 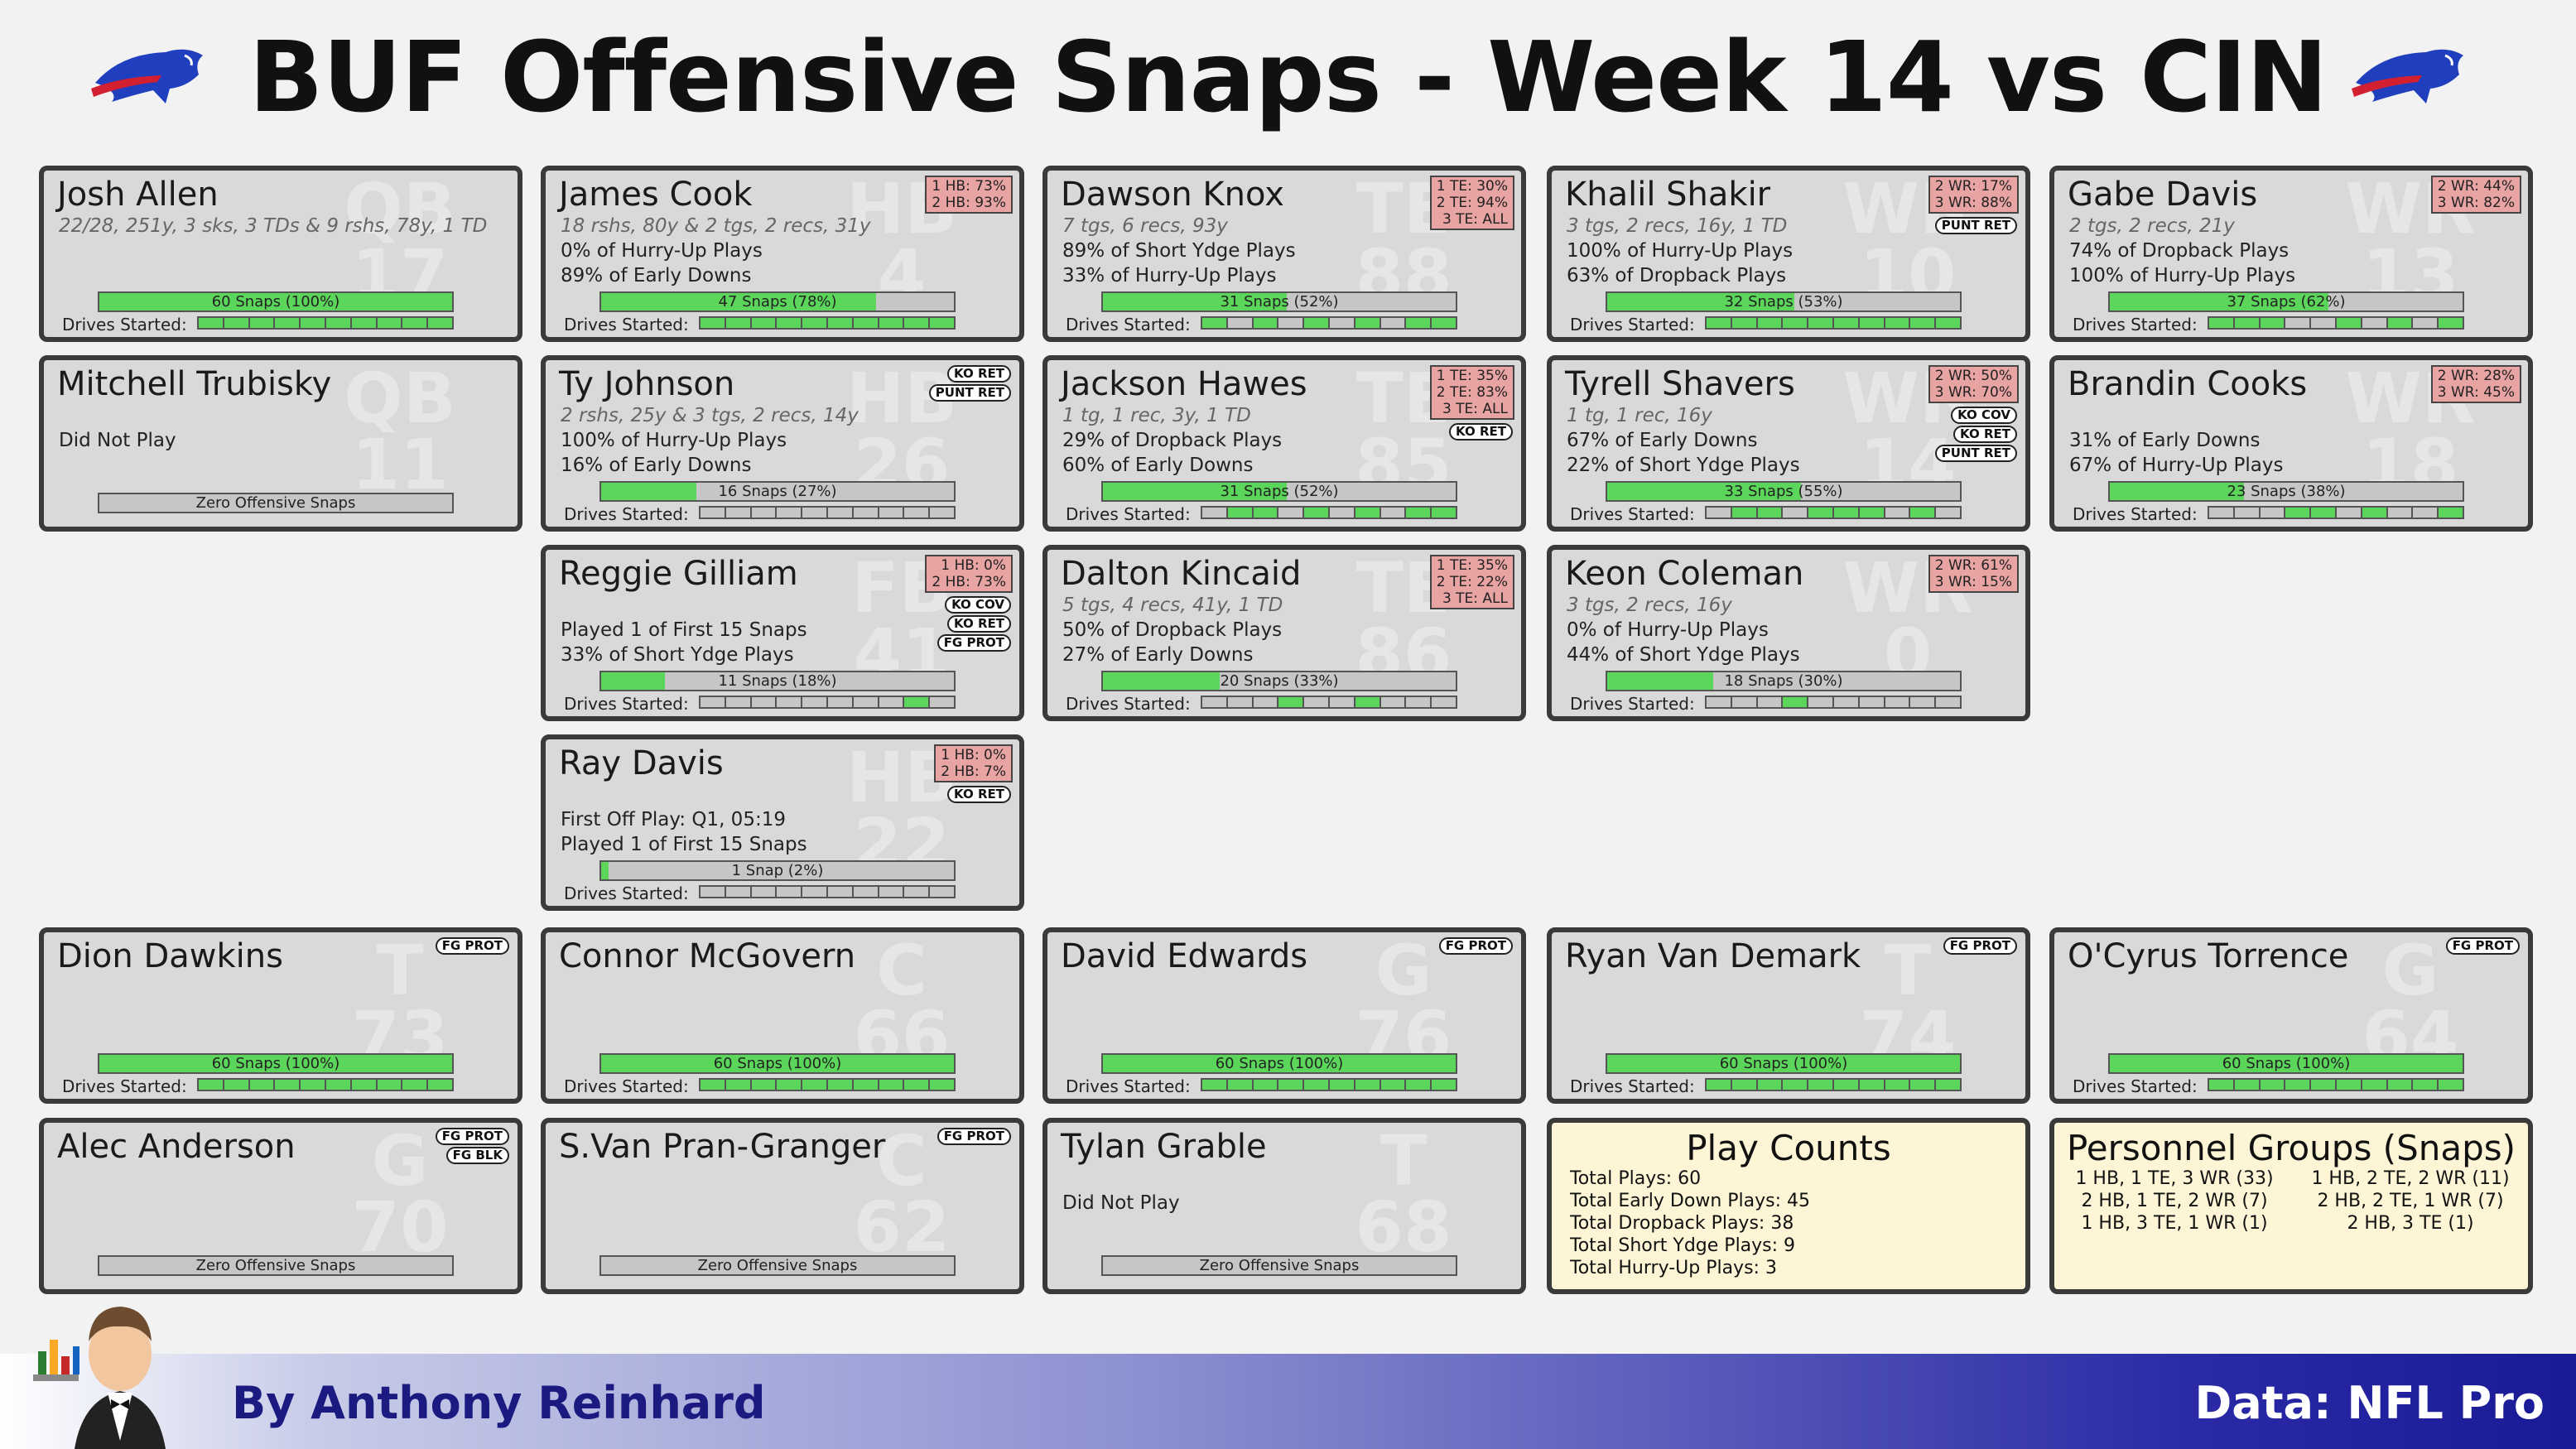 What do you see at coordinates (1172, 605) in the screenshot?
I see `stat-line: 5 tgs, 4 recs, 41y, 1 TD` at bounding box center [1172, 605].